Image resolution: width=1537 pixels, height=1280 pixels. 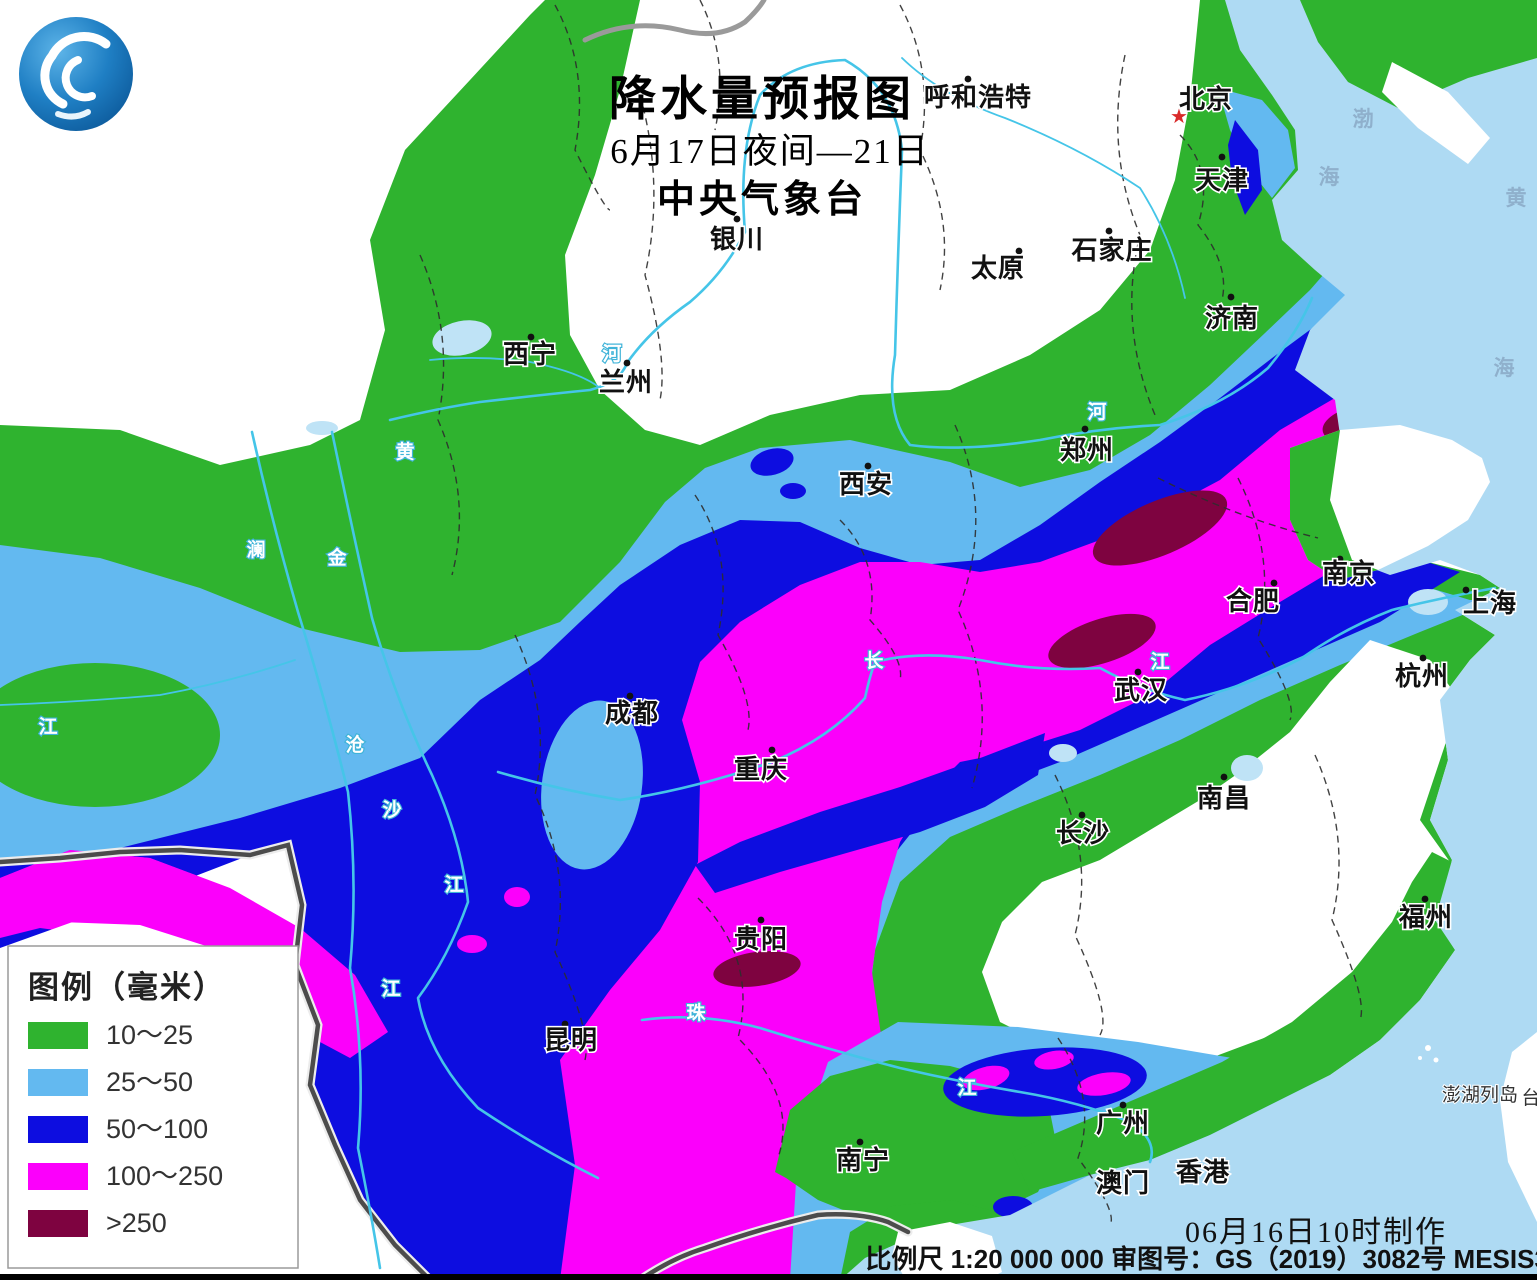 I want to click on shandong-peninsula-green, so click(x=1334, y=505).